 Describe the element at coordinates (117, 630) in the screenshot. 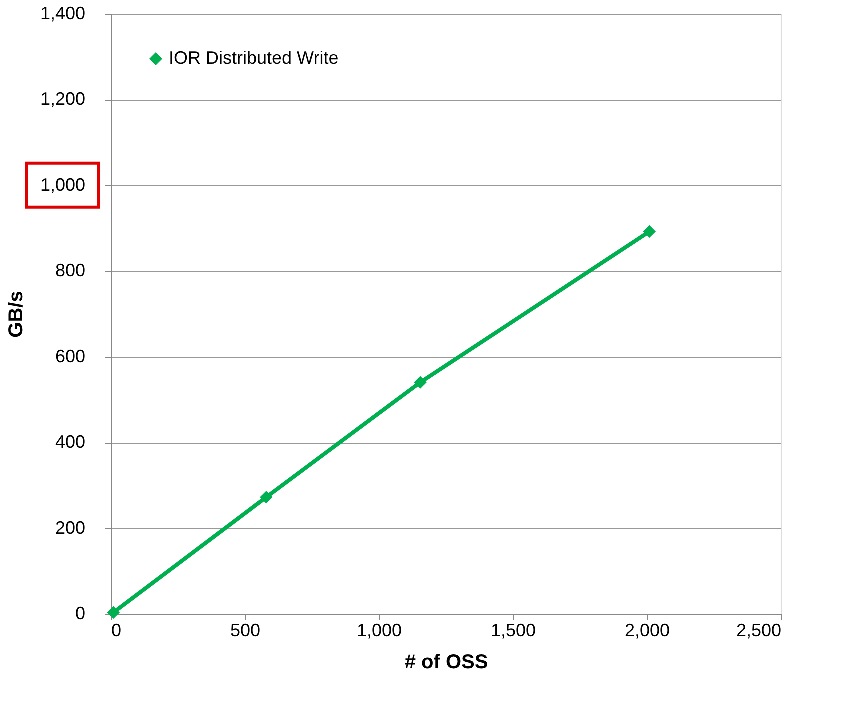

I see `x-tick-label: 0` at that location.